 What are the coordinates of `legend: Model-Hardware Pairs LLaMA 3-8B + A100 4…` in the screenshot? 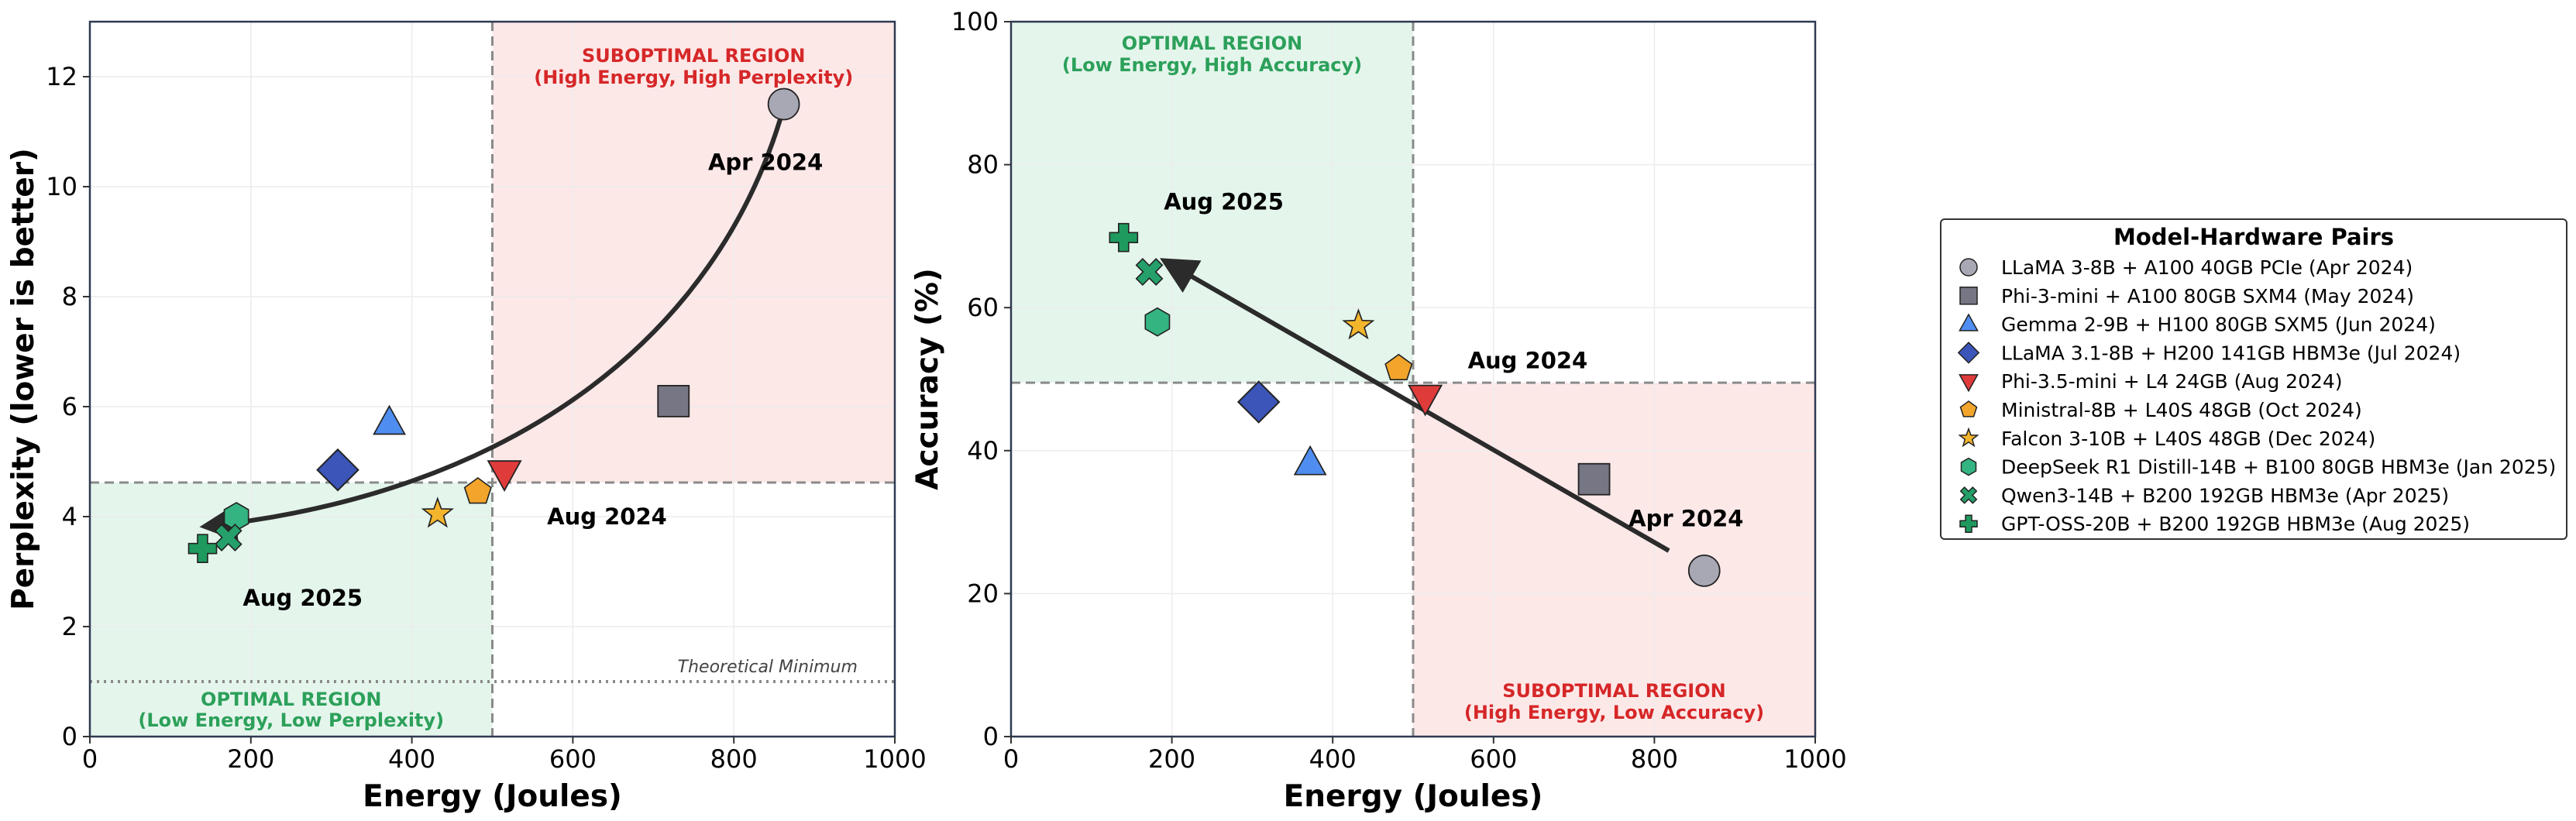 It's located at (2253, 379).